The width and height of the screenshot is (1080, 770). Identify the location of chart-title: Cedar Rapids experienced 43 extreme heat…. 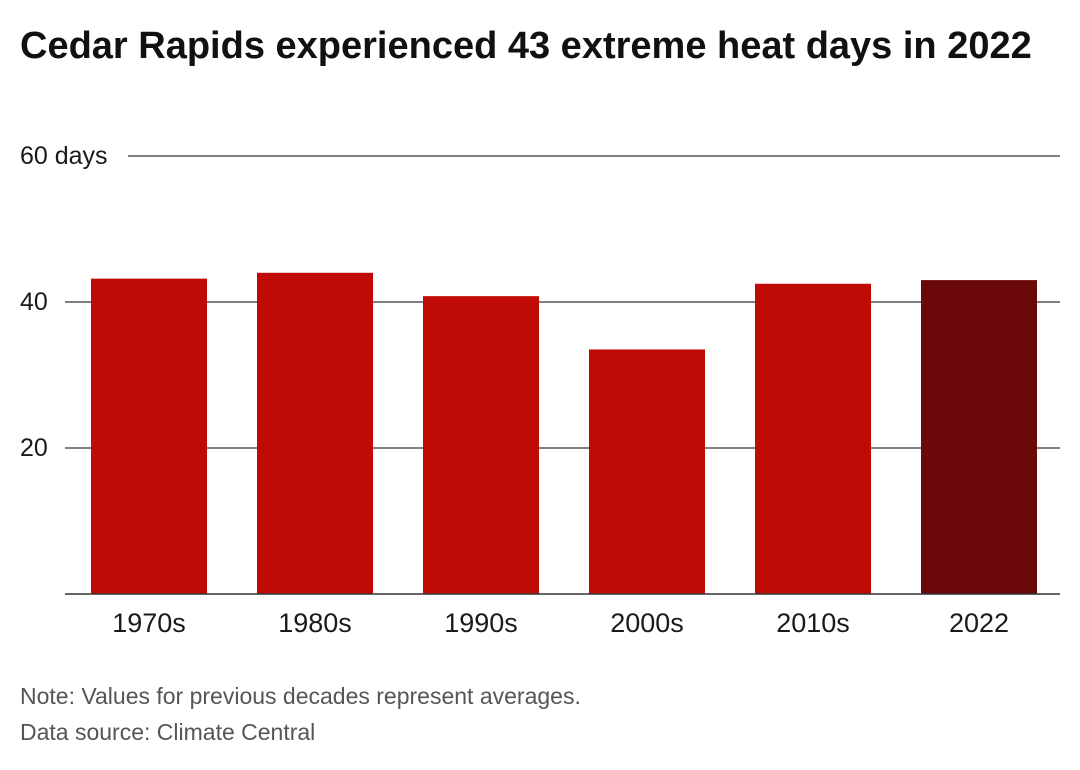
(526, 46).